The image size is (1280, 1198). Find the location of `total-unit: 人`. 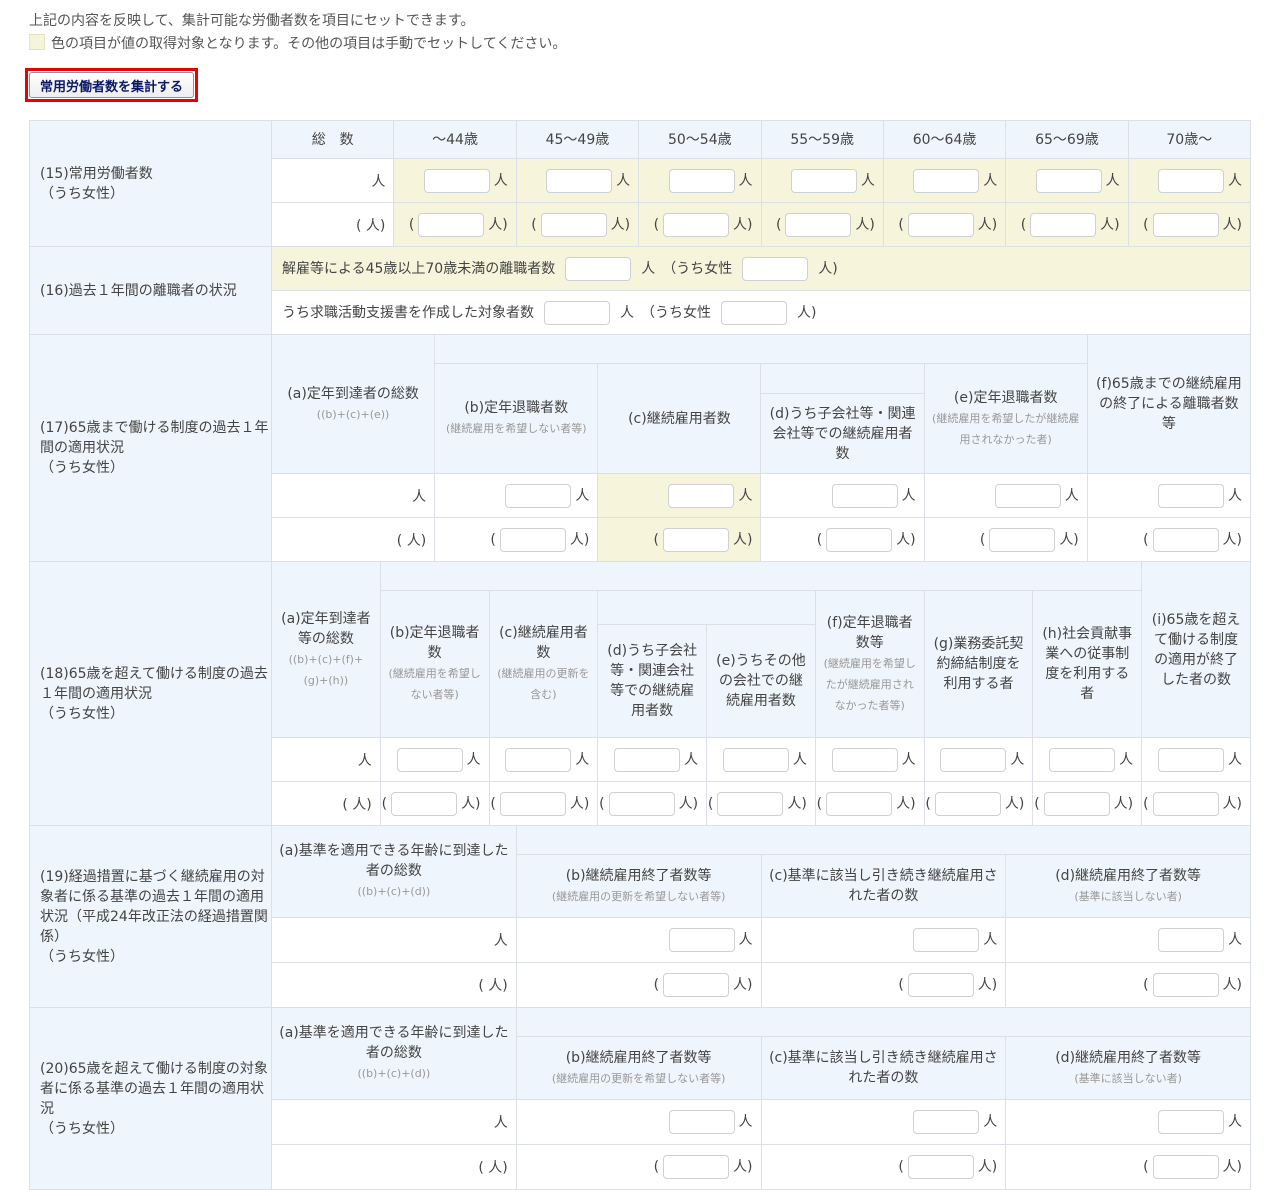

total-unit: 人 is located at coordinates (500, 941).